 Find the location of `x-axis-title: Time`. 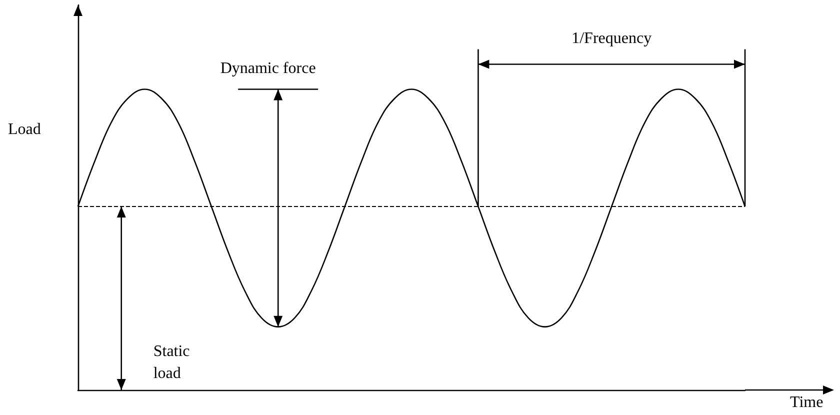

x-axis-title: Time is located at coordinates (807, 403).